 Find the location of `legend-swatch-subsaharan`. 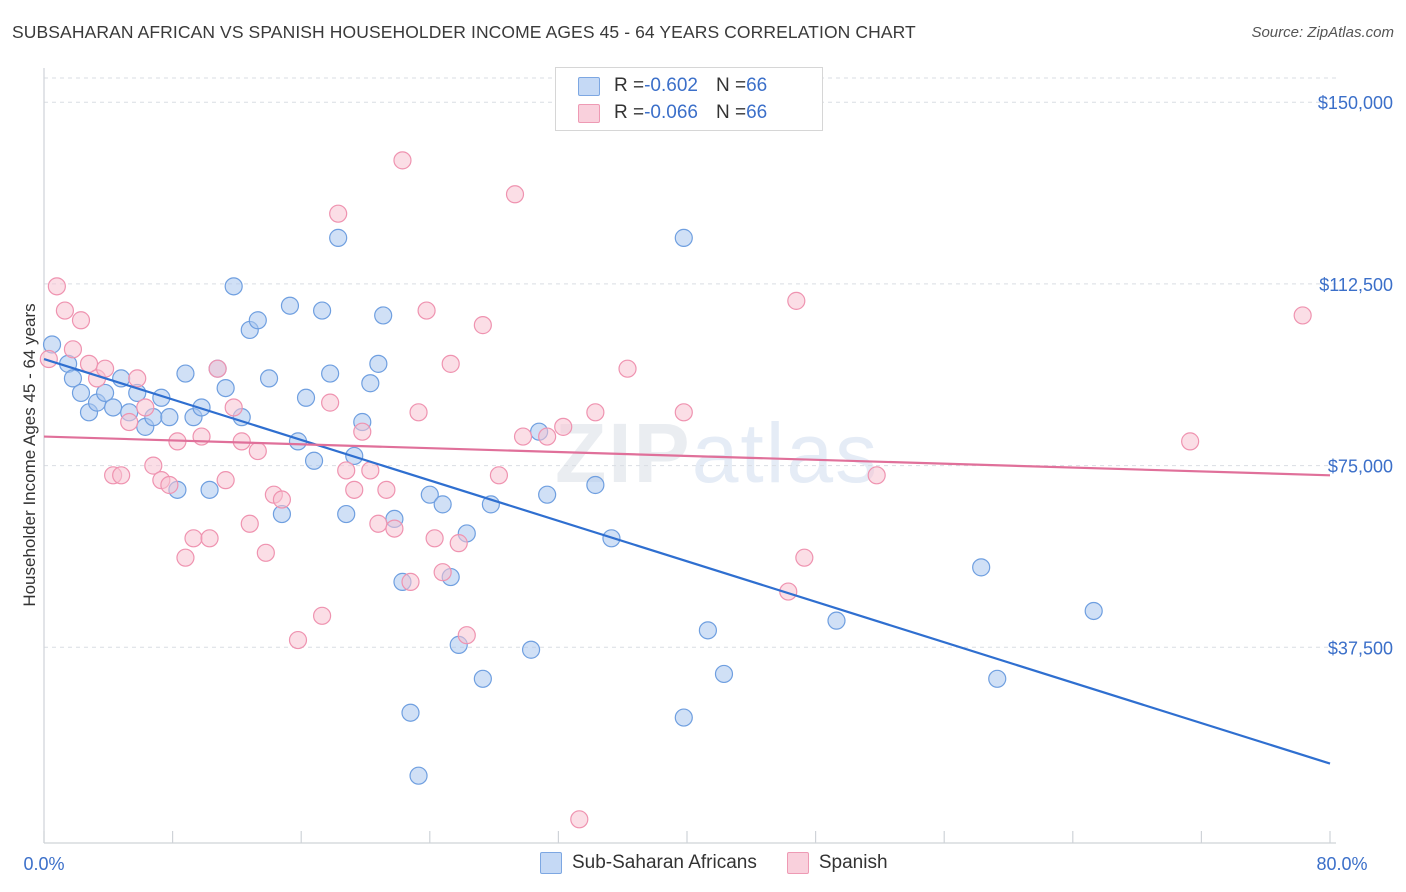

legend-swatch-subsaharan is located at coordinates (551, 863).